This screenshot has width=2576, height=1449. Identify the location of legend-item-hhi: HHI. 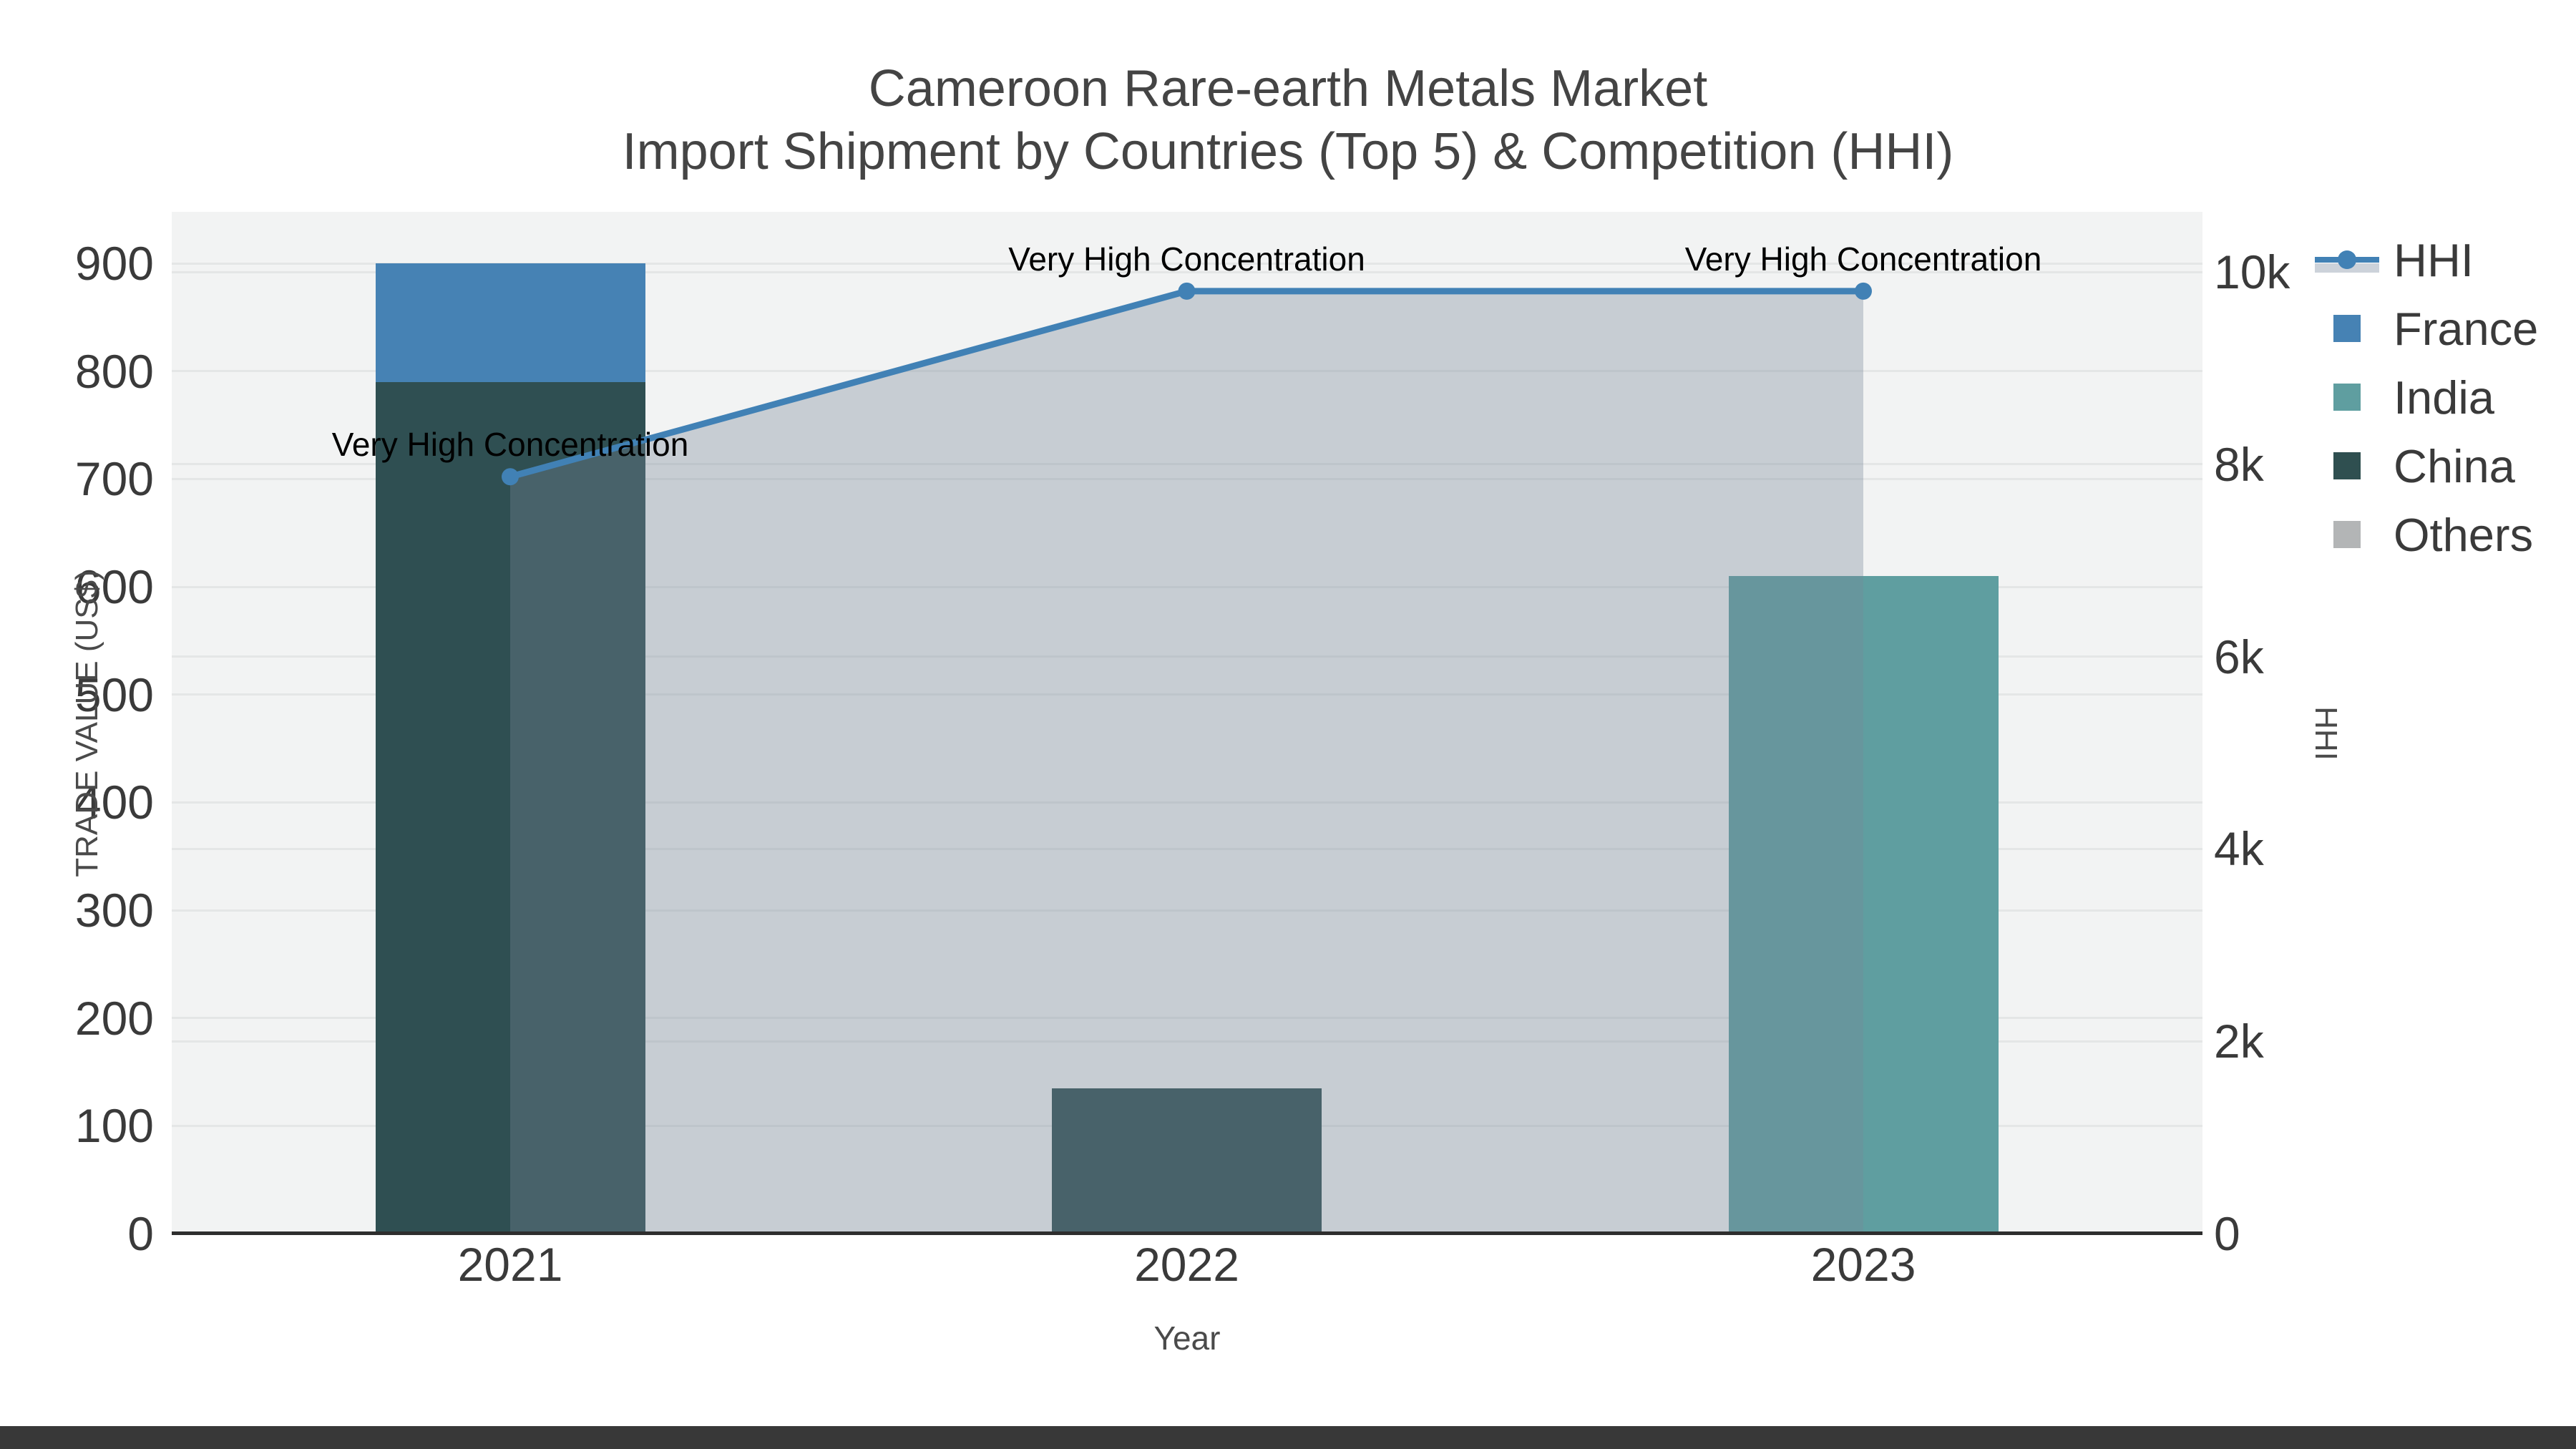
(2426, 259).